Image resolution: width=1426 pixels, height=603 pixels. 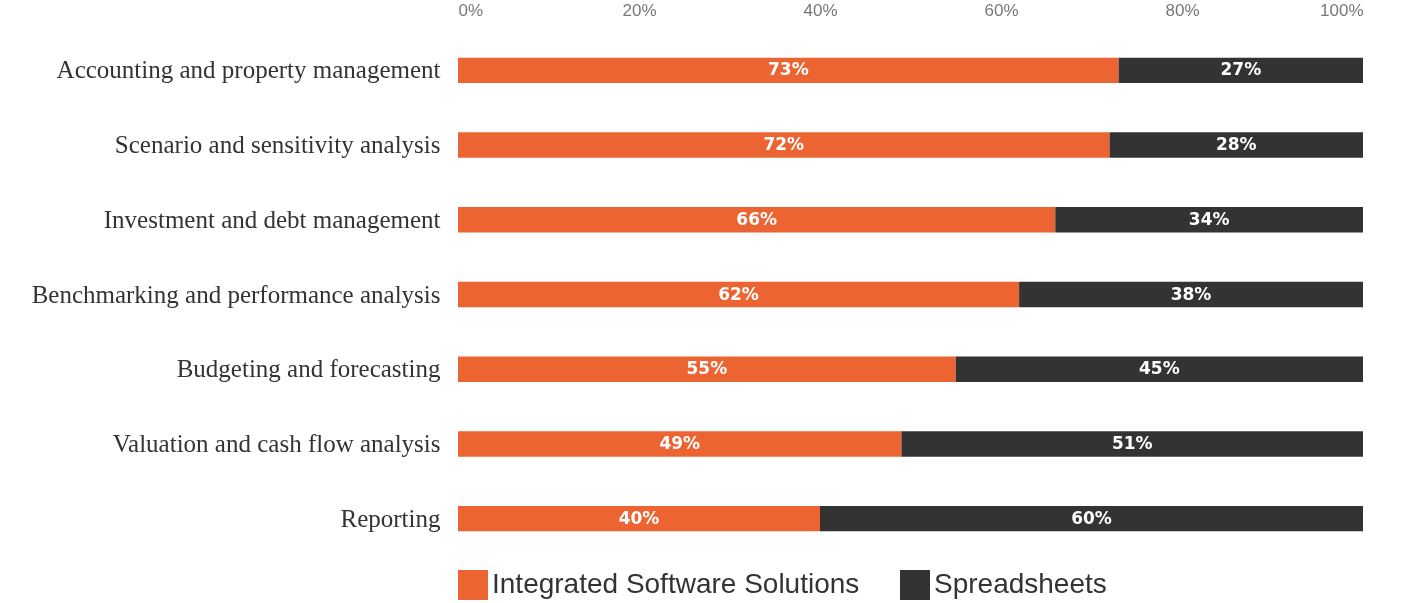 I want to click on y-tick-label: Budgeting and forecasting, so click(x=308, y=369).